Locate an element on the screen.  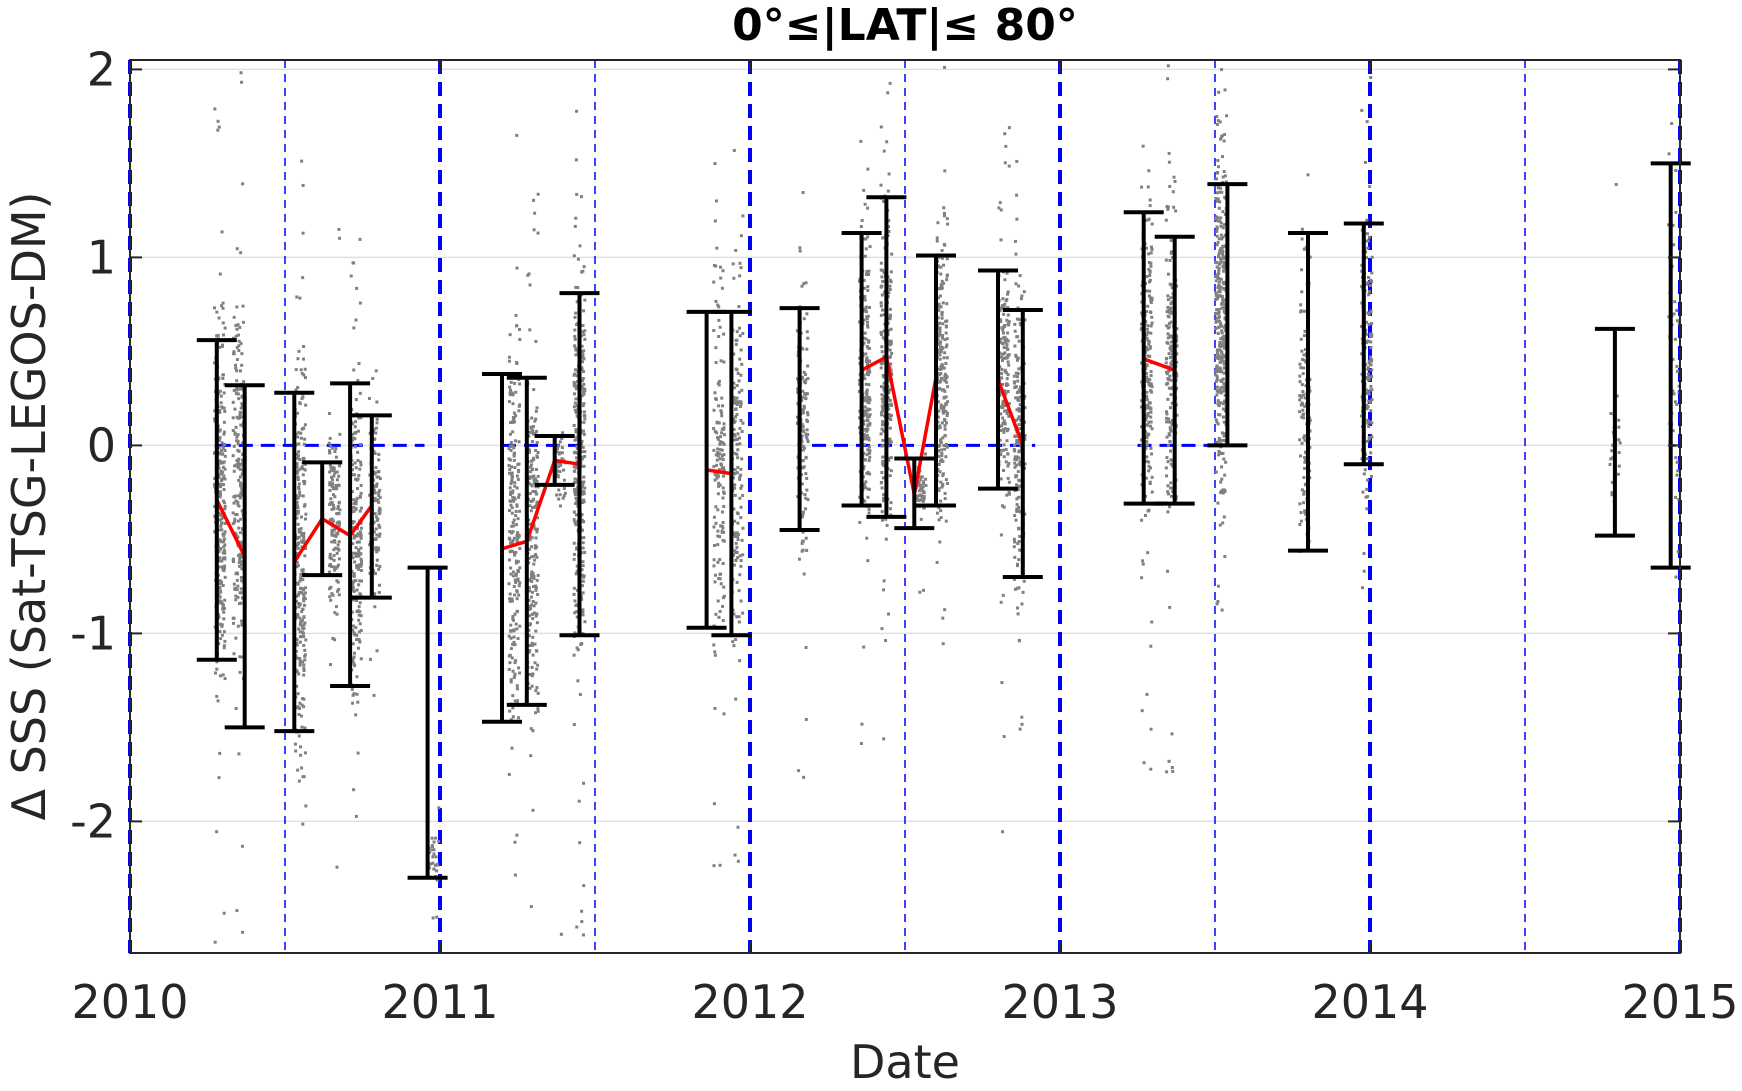
x-tick-label: 2010 is located at coordinates (129, 1002).